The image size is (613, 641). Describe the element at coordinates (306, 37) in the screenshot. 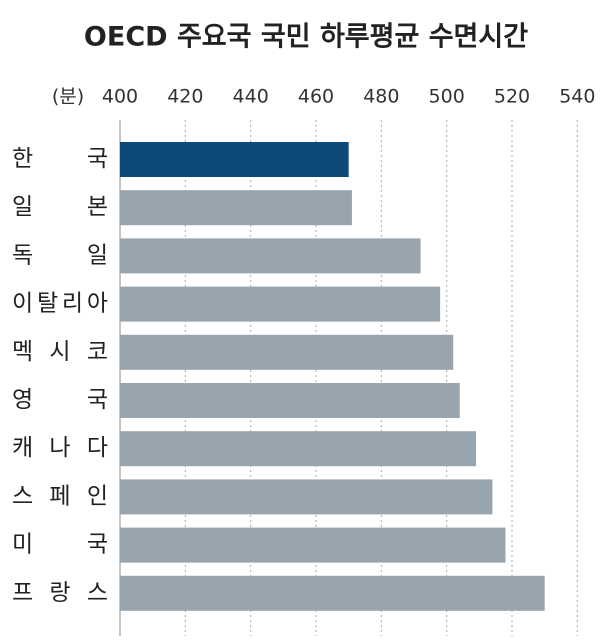

I see `chart-title: OECD 주요국 국민 하루평균 수면시간` at that location.